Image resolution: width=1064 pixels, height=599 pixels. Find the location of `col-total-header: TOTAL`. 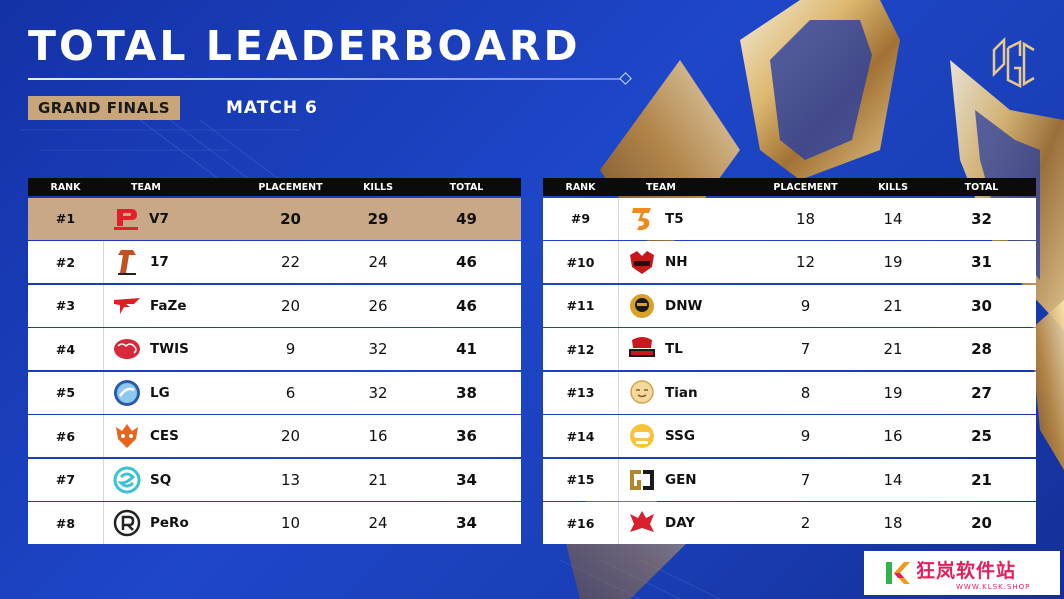

col-total-header: TOTAL is located at coordinates (466, 187).